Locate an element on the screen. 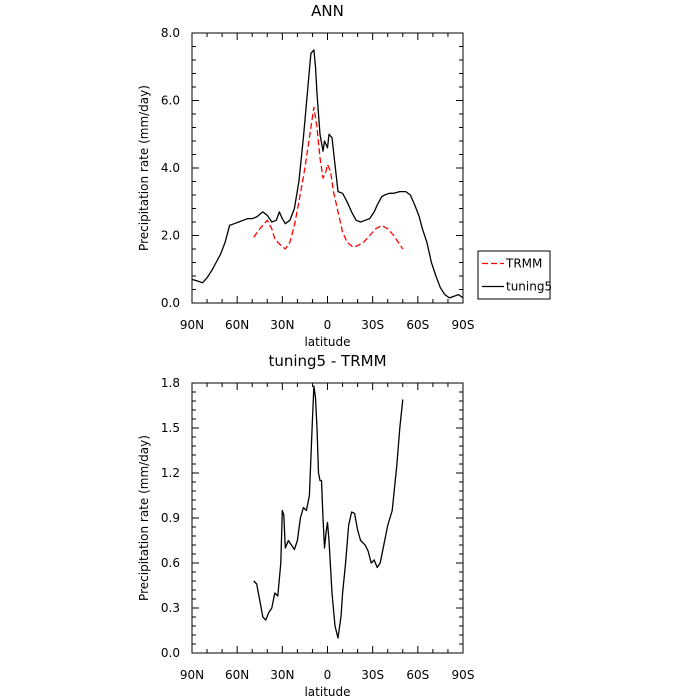  legend-label-tuning5: tuning5 is located at coordinates (529, 287).